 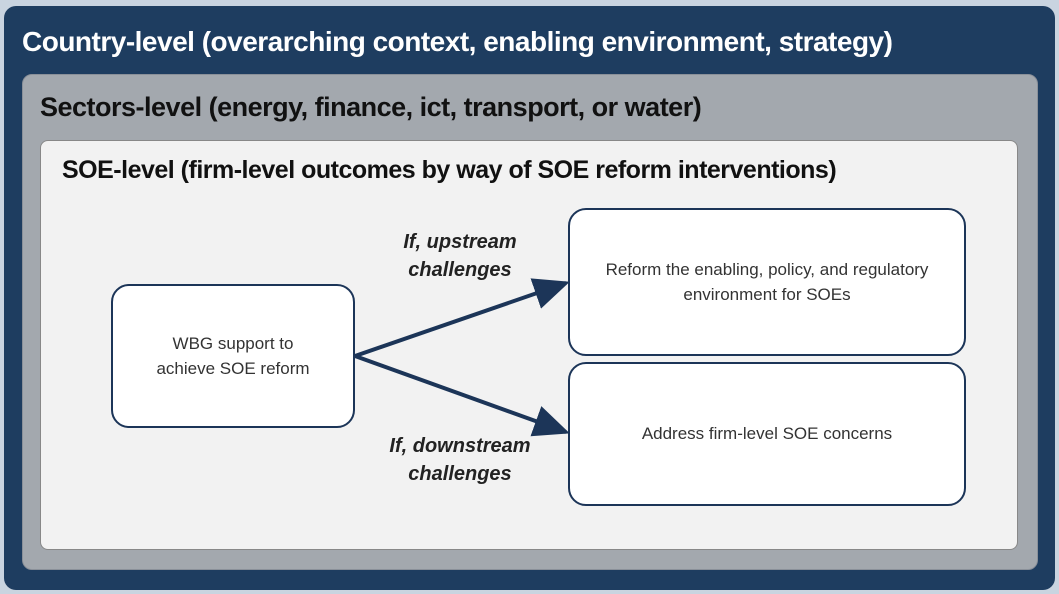 What do you see at coordinates (233, 356) in the screenshot?
I see `node-source: WBG support to achieve SOE reform` at bounding box center [233, 356].